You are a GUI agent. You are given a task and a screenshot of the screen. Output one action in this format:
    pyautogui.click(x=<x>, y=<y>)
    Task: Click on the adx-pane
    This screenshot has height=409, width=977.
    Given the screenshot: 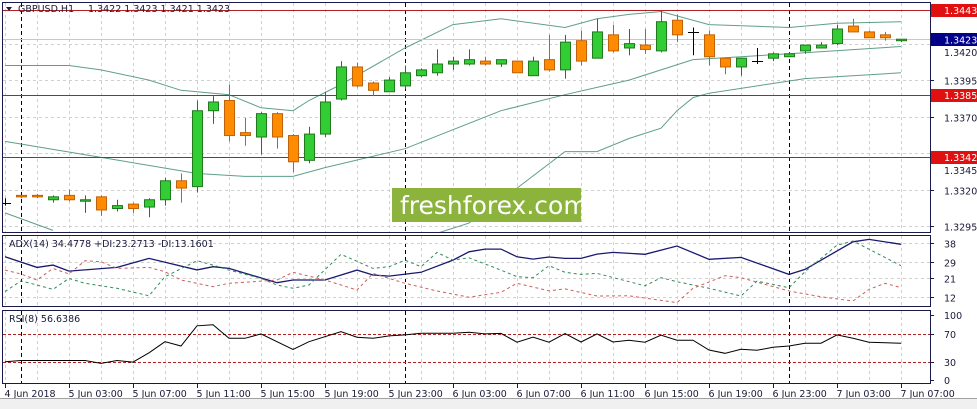 What is the action you would take?
    pyautogui.click(x=453, y=271)
    